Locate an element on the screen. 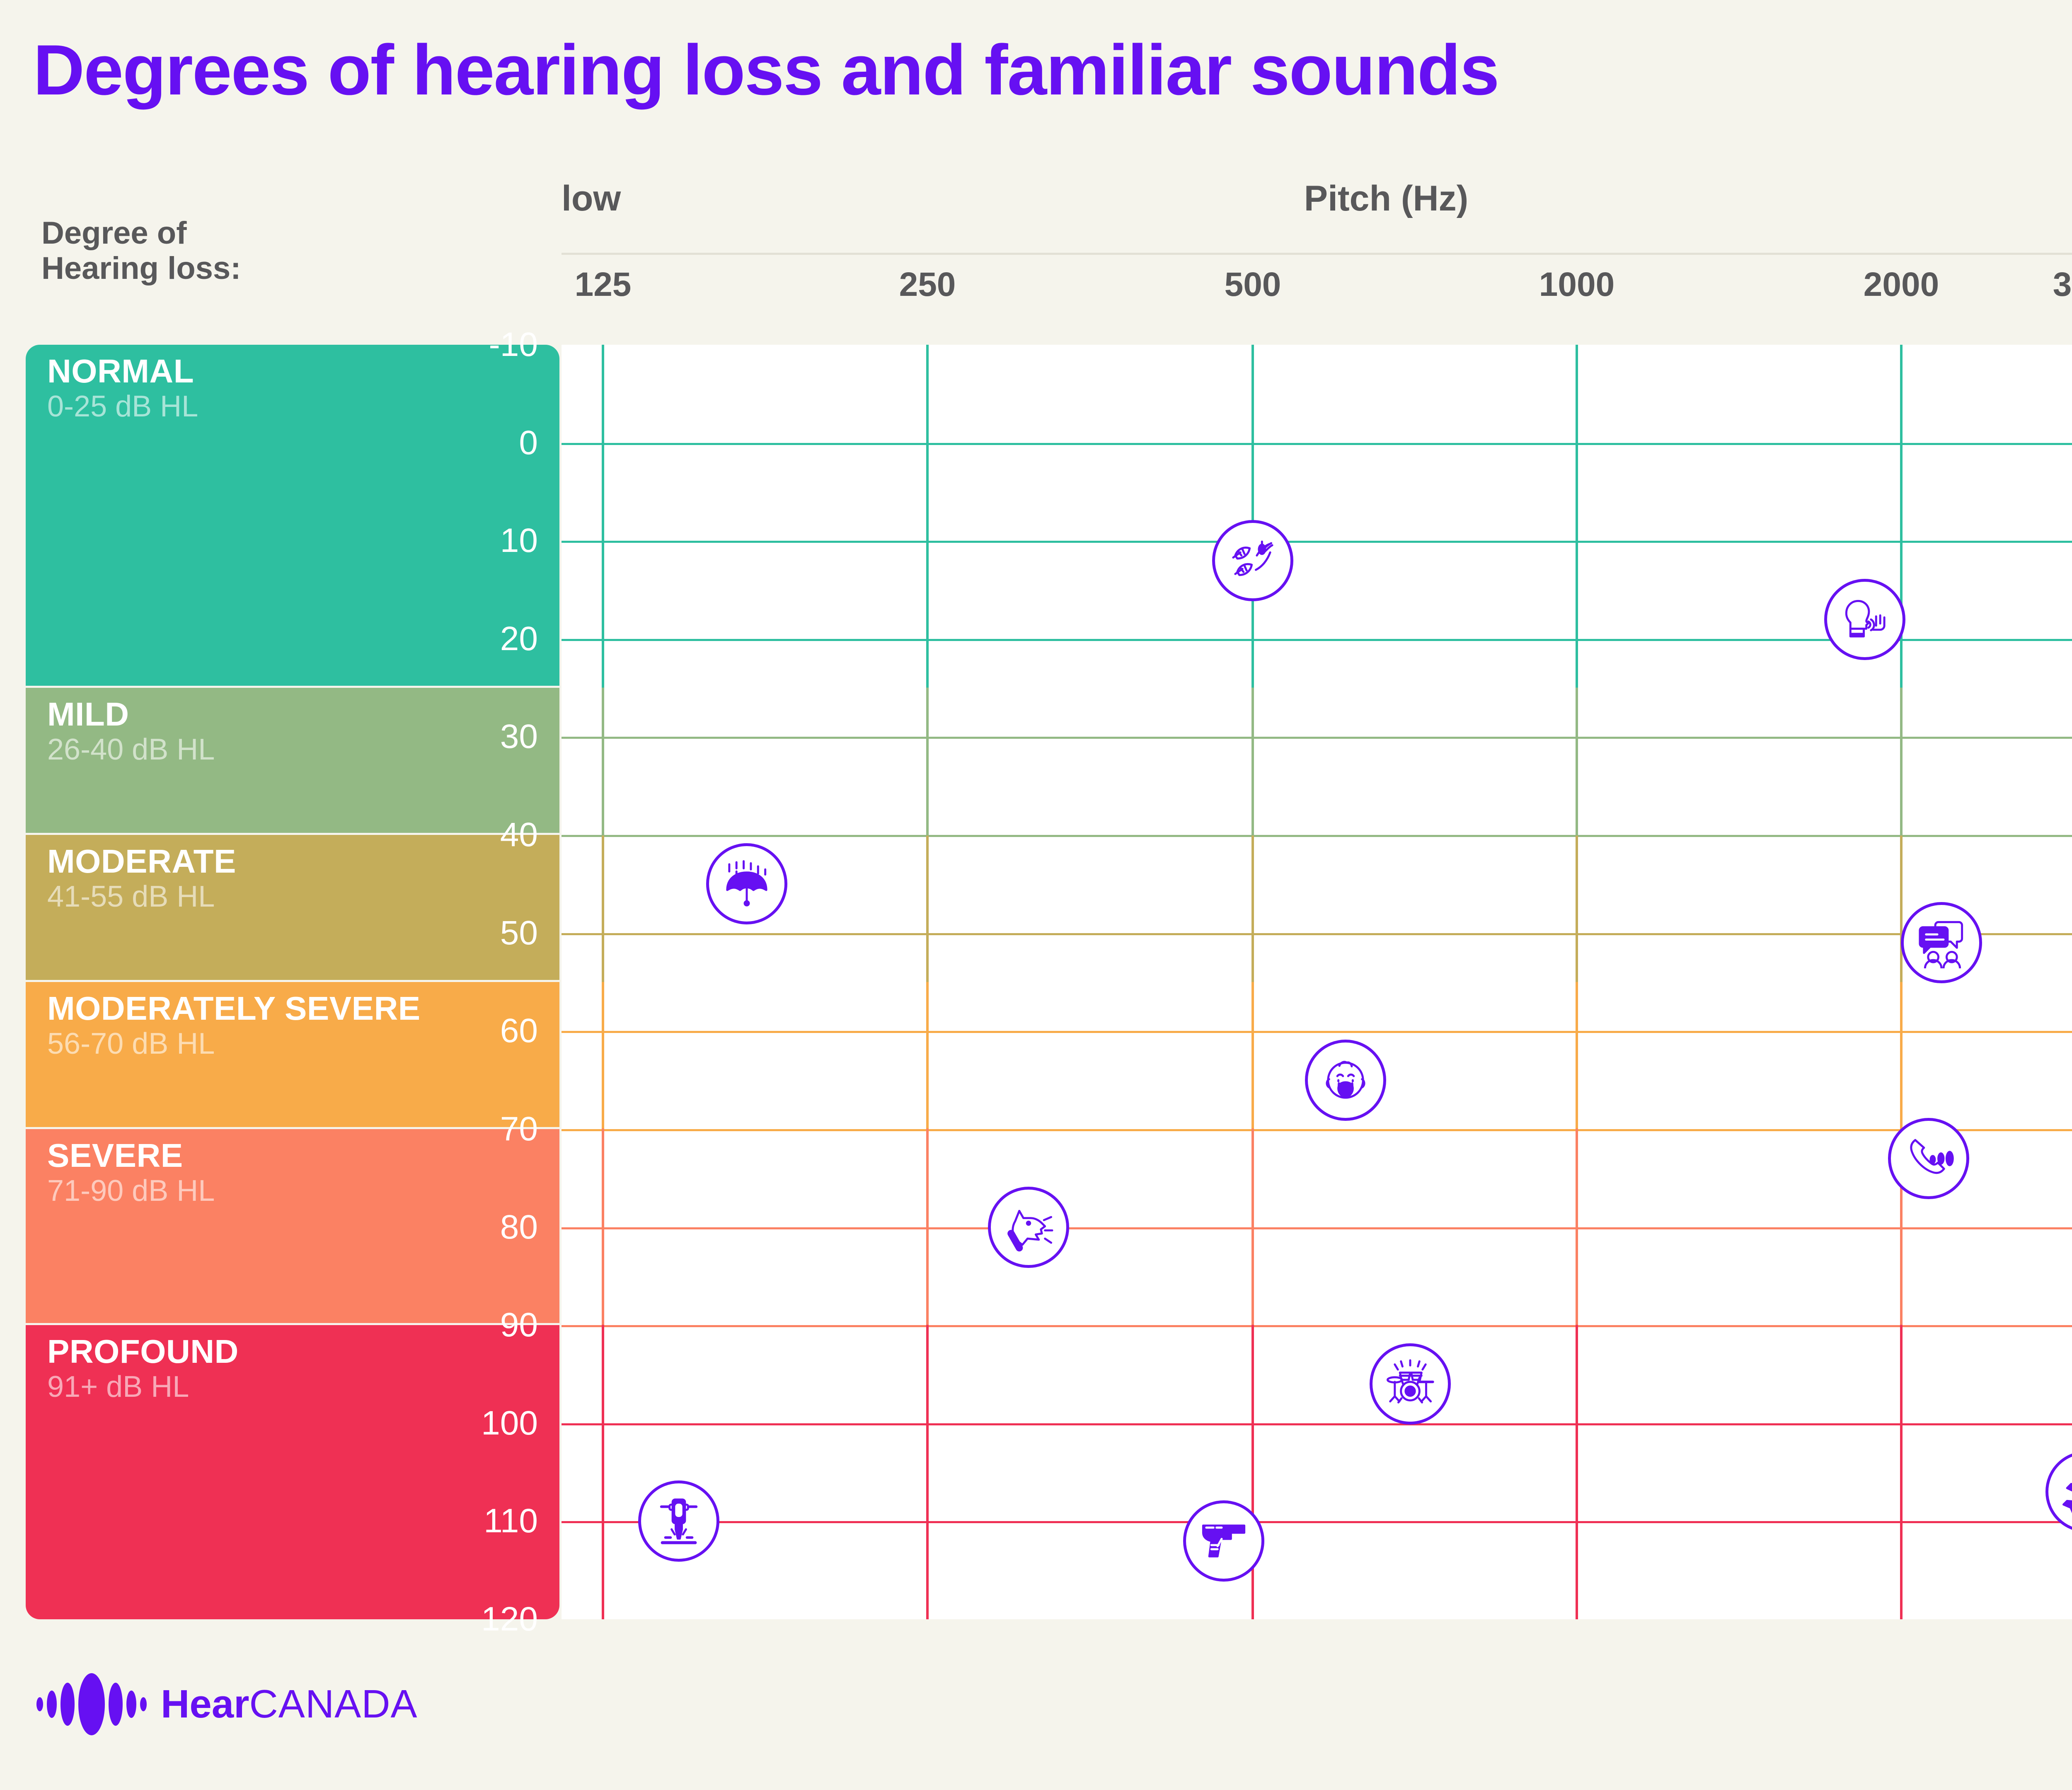 The image size is (2072, 1790). gridline-v-2000 is located at coordinates (1901, 982).